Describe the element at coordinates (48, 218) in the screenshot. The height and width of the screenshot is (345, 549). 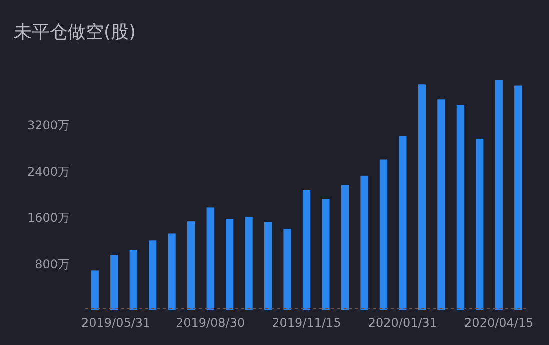
I see `y-tick-label: 1600万` at that location.